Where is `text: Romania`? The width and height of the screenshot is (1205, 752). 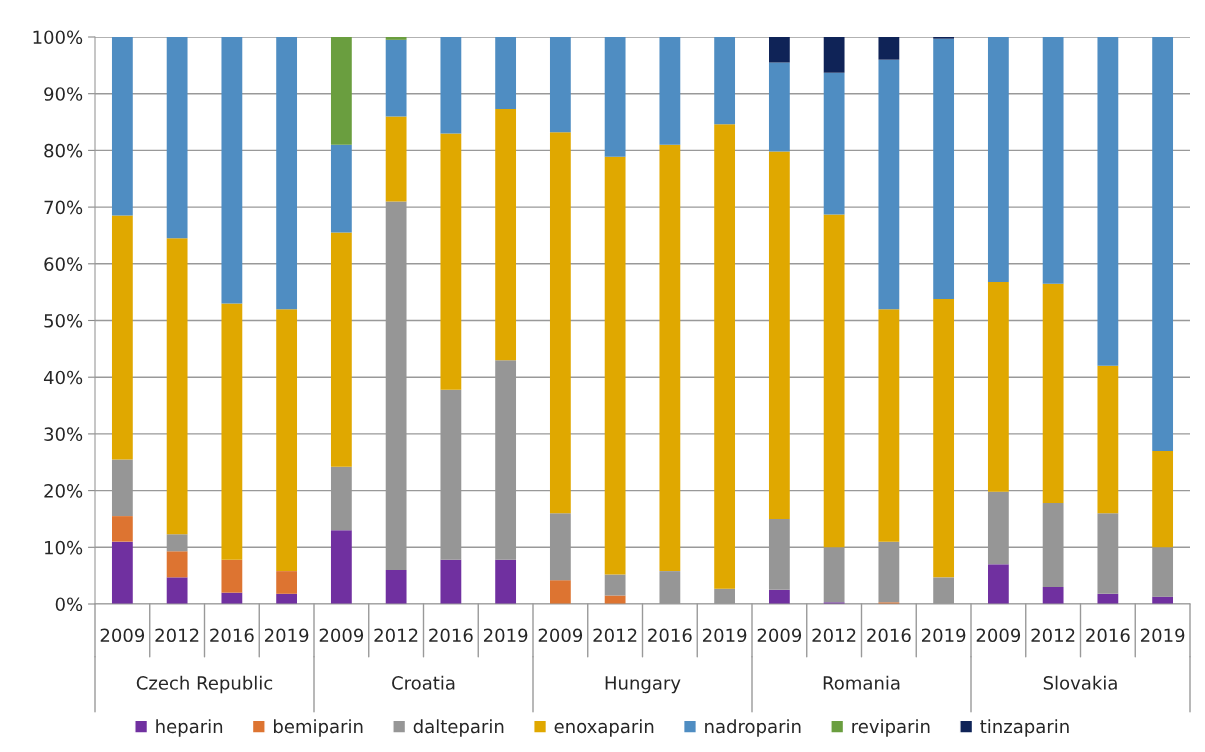
text: Romania is located at coordinates (861, 682).